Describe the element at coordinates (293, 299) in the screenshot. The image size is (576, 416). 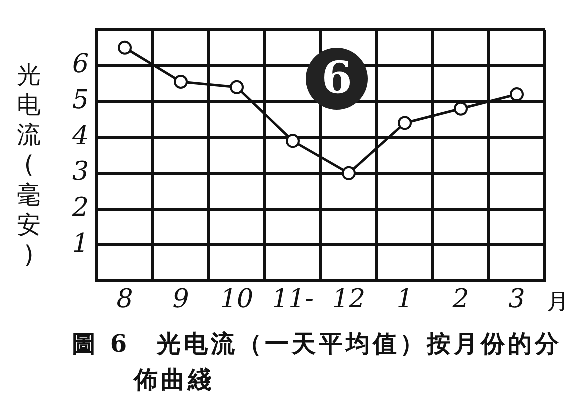
I see `x-tick-label: 11-` at that location.